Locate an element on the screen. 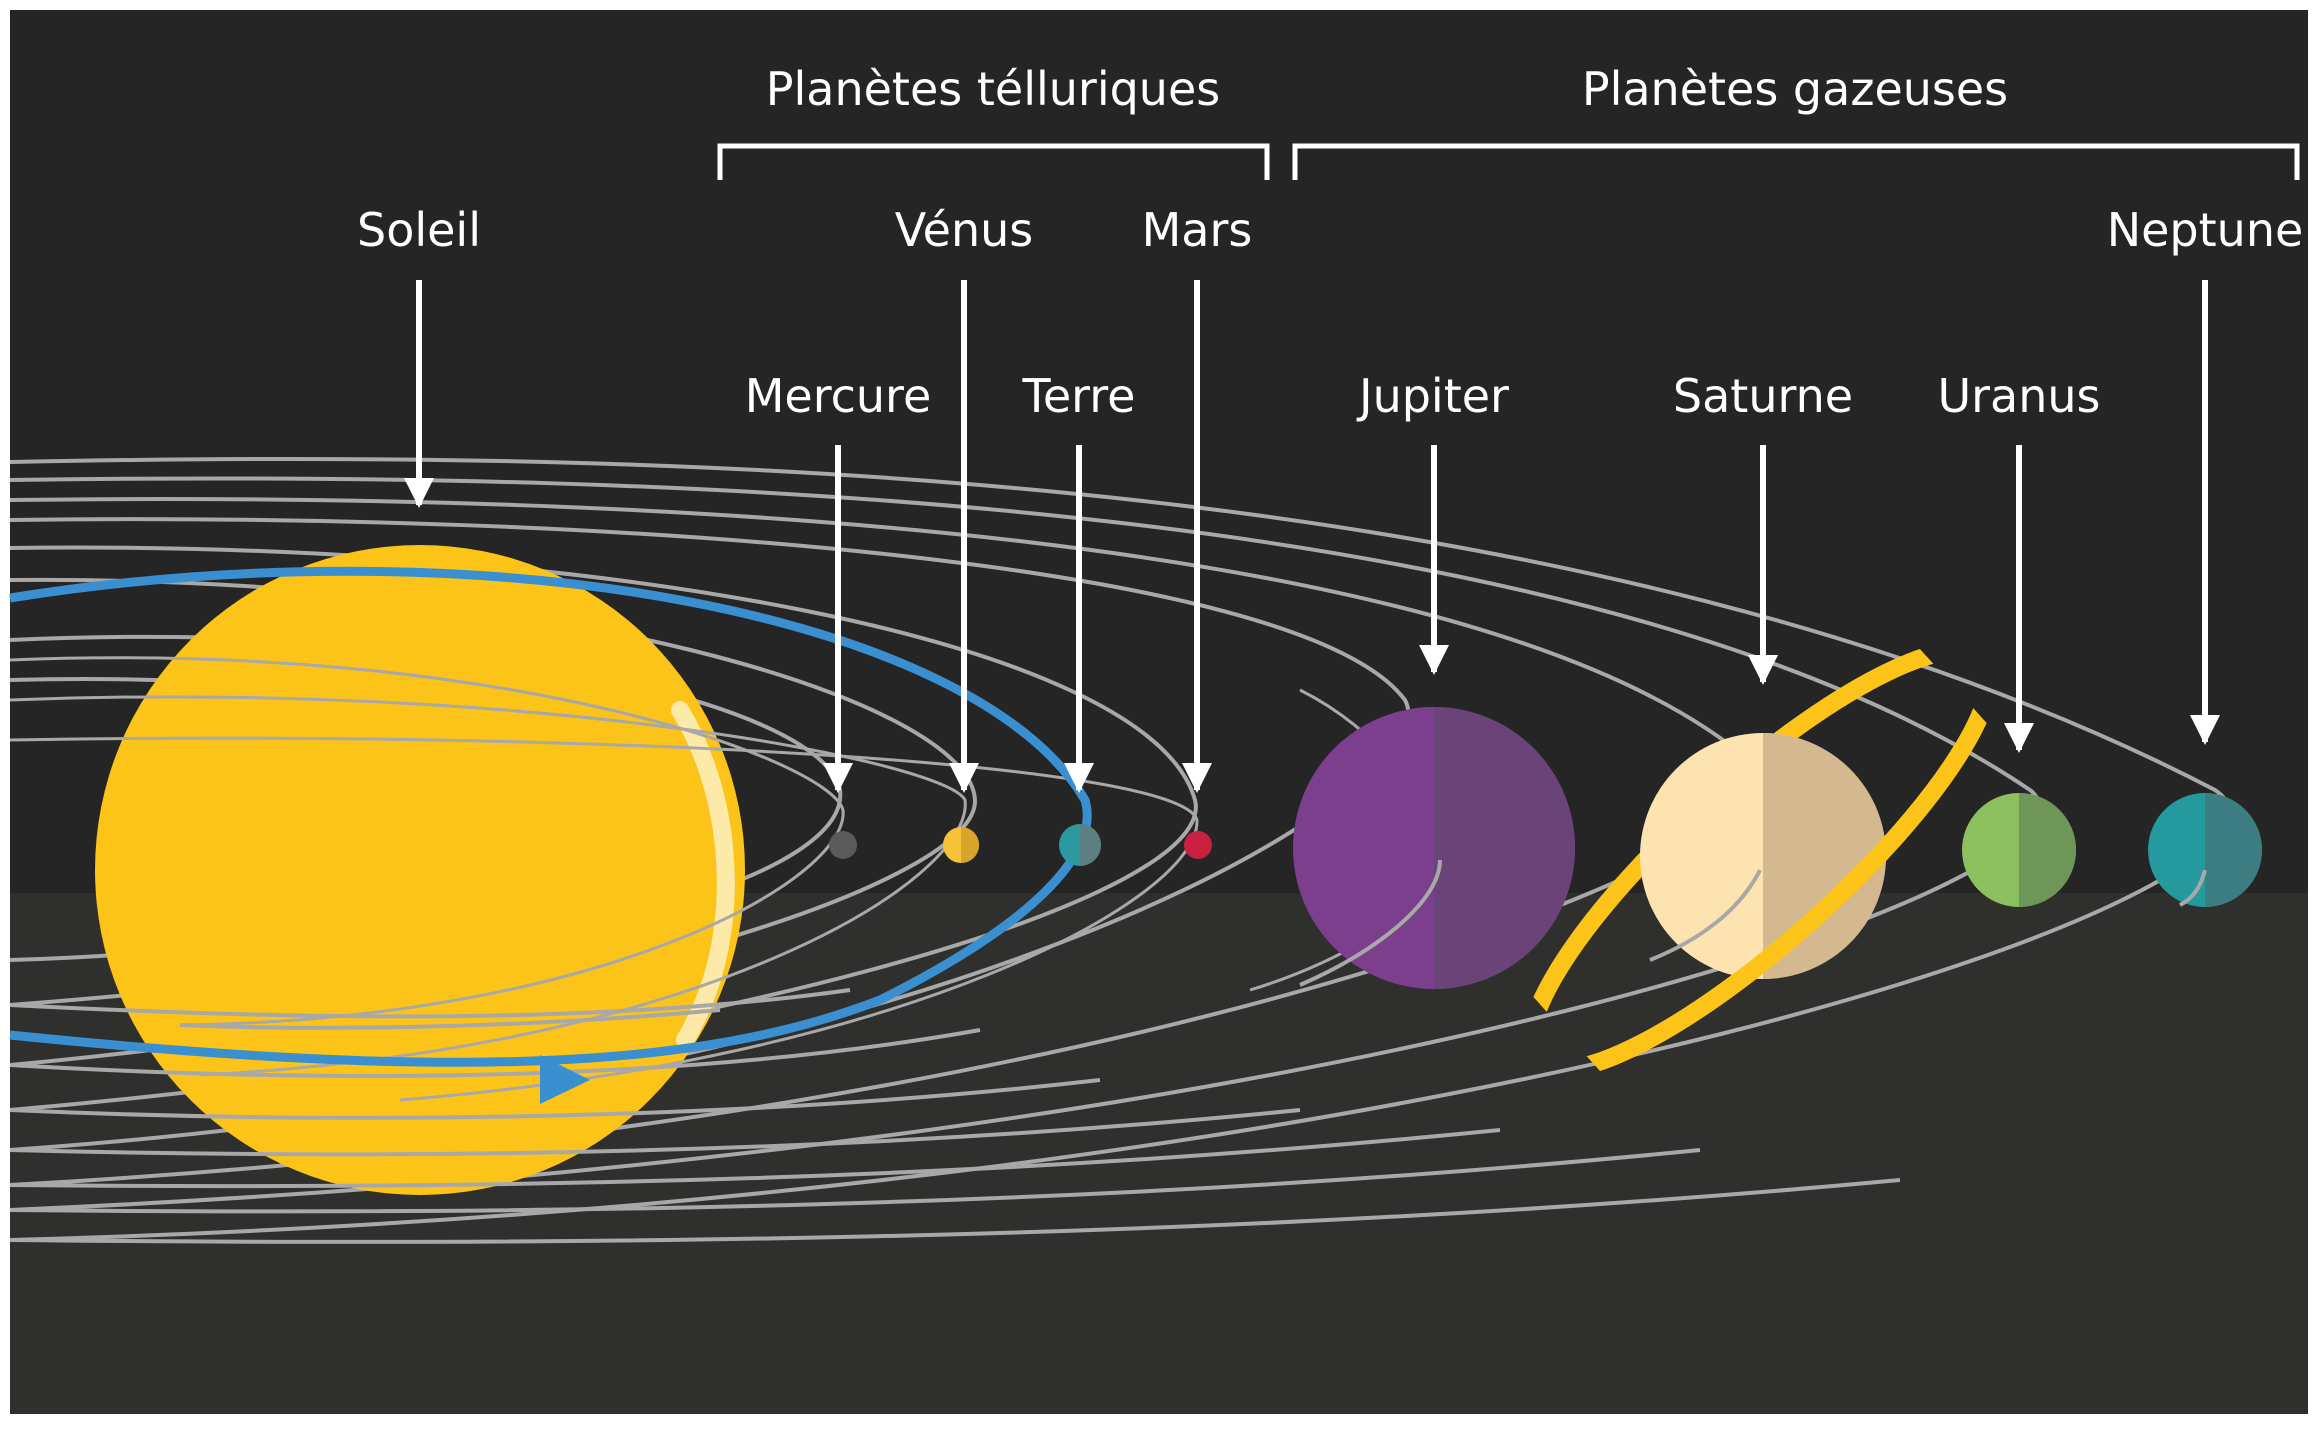 The image size is (2318, 1429). earth-planet is located at coordinates (1080, 845).